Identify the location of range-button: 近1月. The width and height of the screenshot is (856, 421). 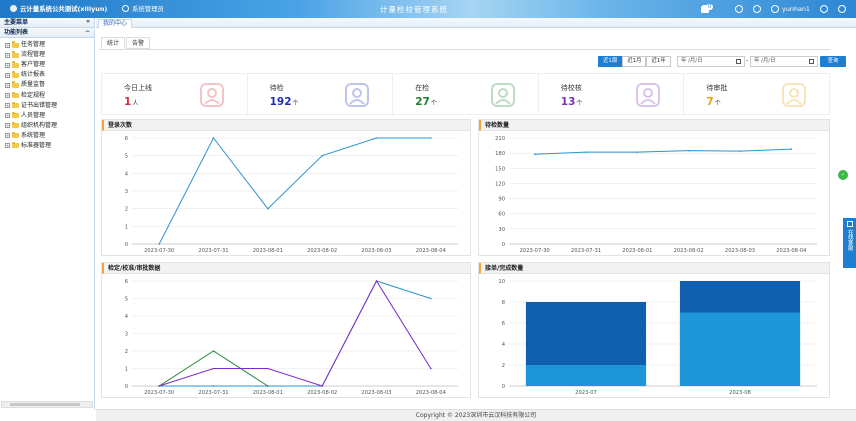
(634, 61).